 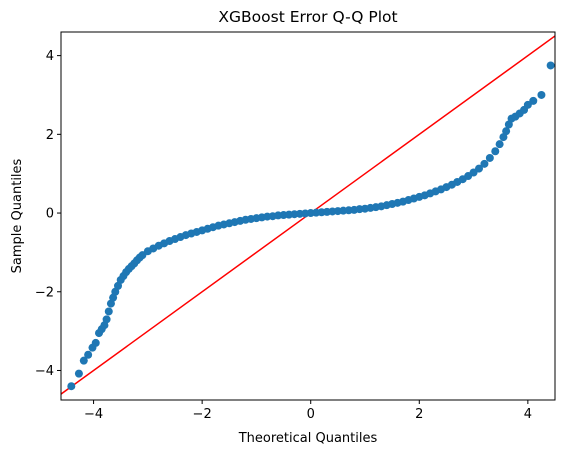 I want to click on x-tick-label: 4, so click(x=528, y=414).